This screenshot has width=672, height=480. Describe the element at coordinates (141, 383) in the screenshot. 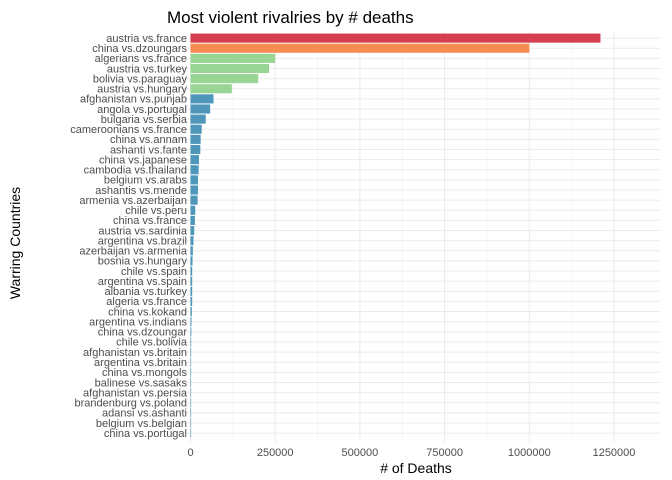

I see `y-tick-label: balinese vs.sasaks` at that location.